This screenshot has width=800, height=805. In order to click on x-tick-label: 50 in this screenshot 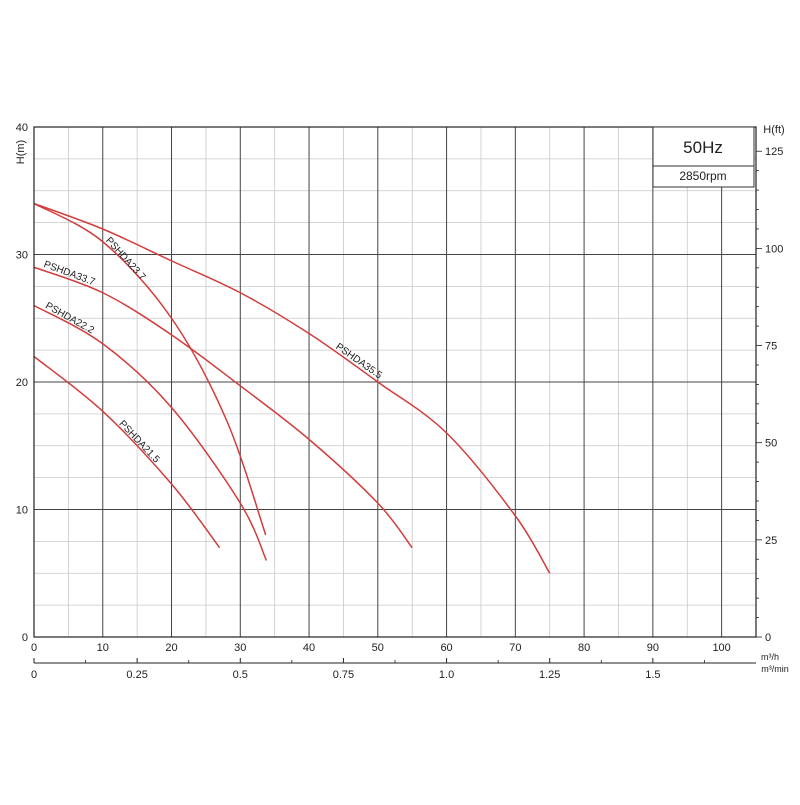, I will do `click(378, 648)`.